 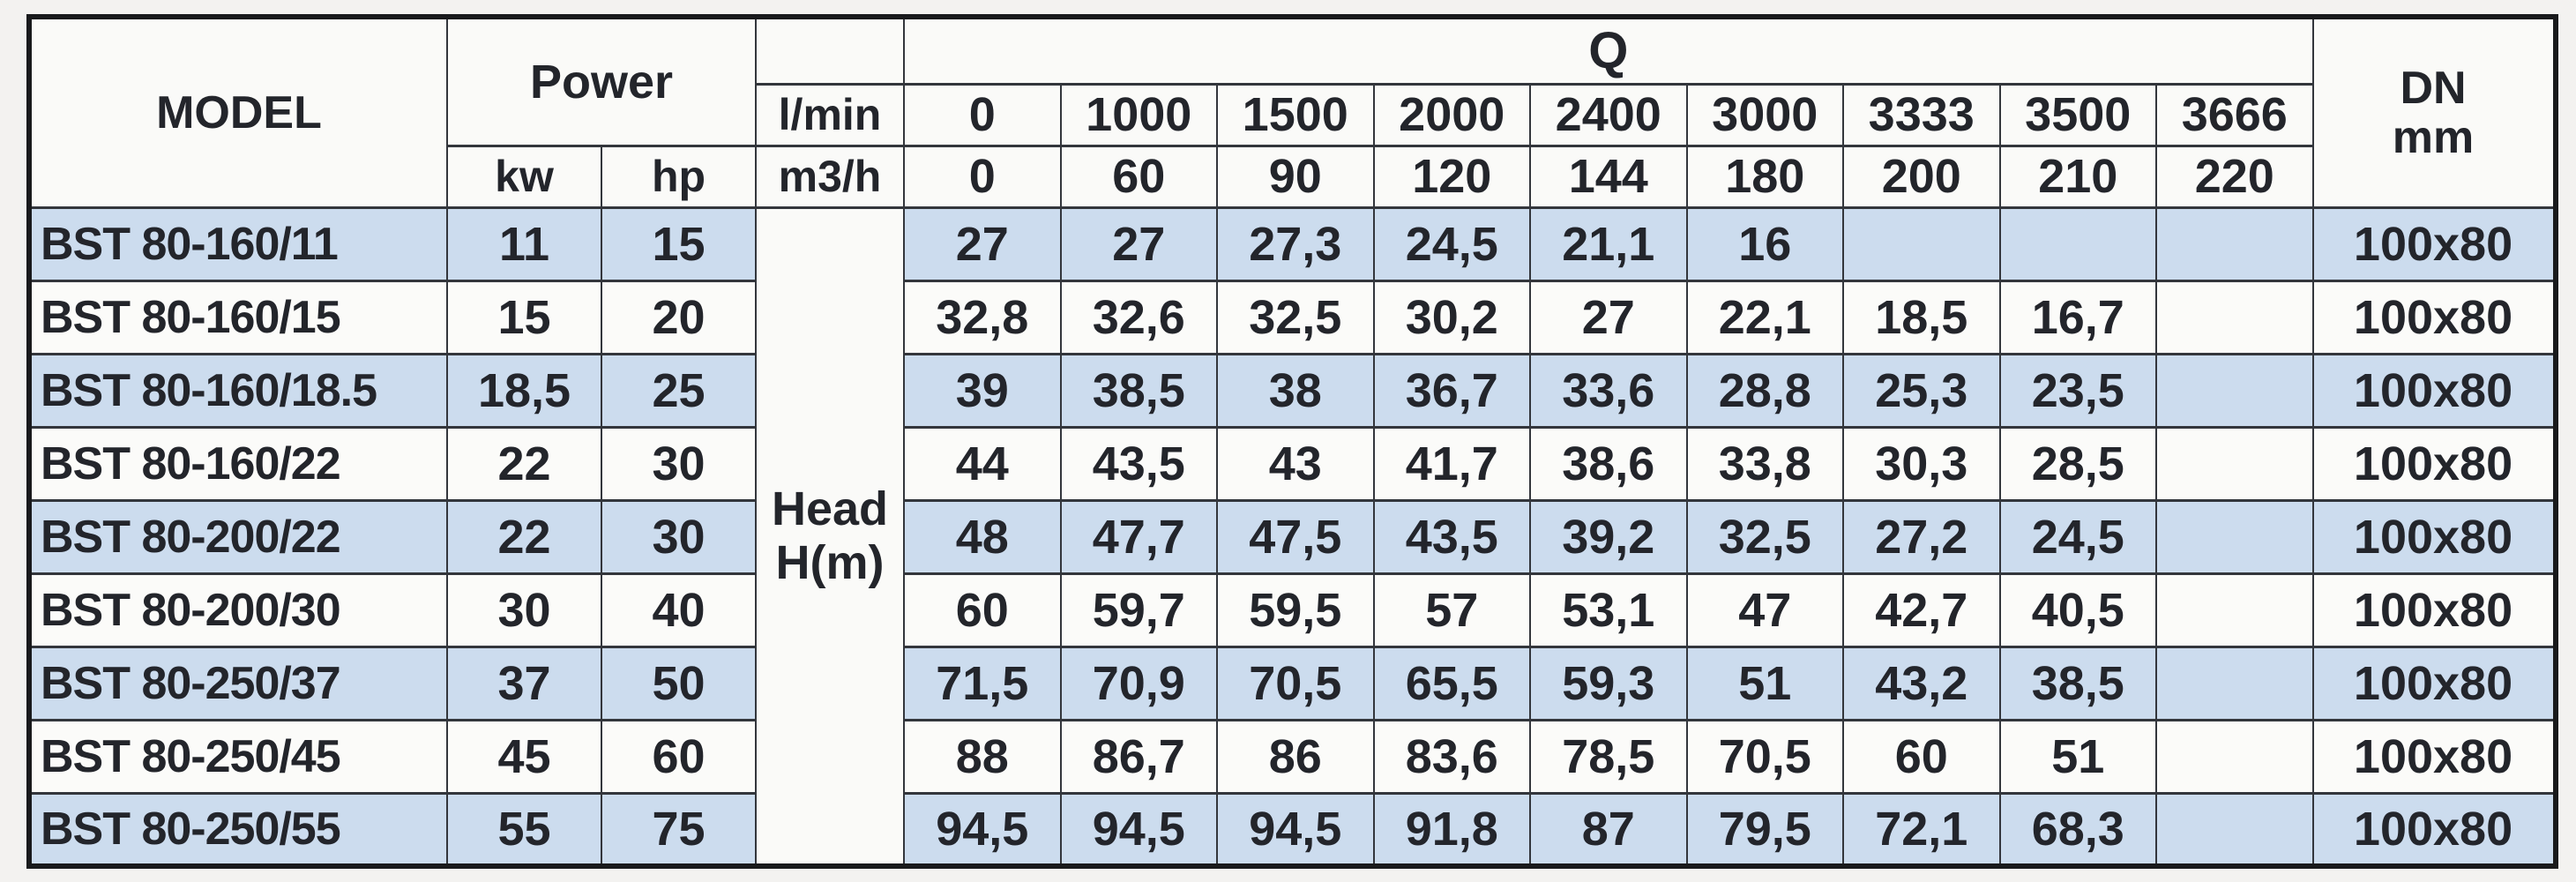 What do you see at coordinates (1764, 756) in the screenshot?
I see `head-value-cell: 70,5` at bounding box center [1764, 756].